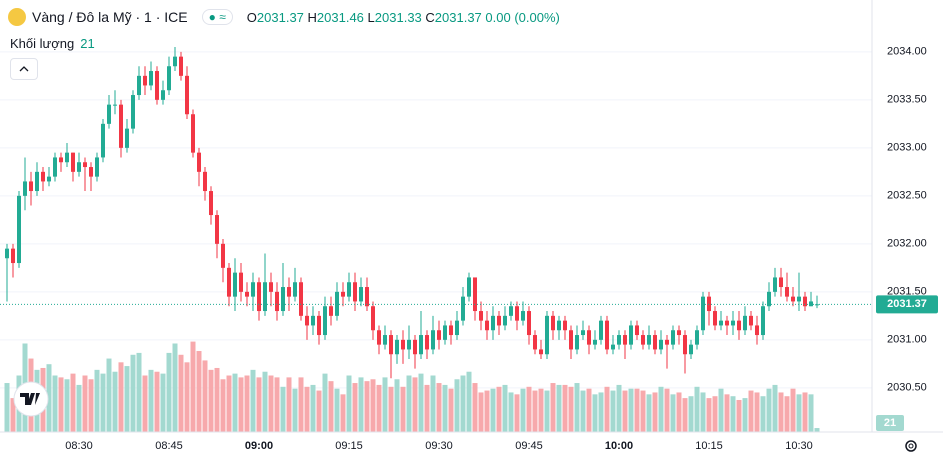 The width and height of the screenshot is (943, 465). I want to click on status-badge: ● ≈, so click(217, 17).